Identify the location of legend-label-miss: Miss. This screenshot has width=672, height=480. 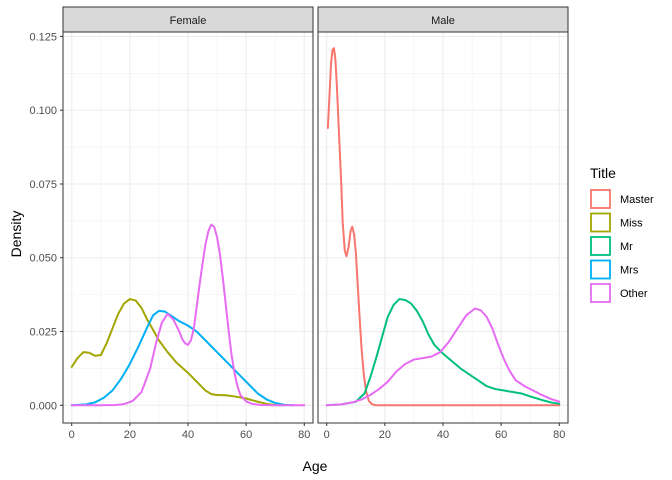
(631, 224).